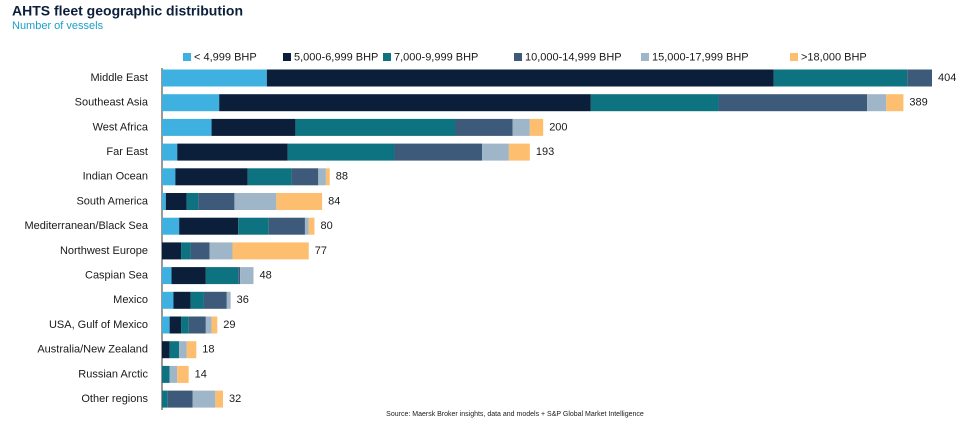  I want to click on total-label: 32, so click(235, 399).